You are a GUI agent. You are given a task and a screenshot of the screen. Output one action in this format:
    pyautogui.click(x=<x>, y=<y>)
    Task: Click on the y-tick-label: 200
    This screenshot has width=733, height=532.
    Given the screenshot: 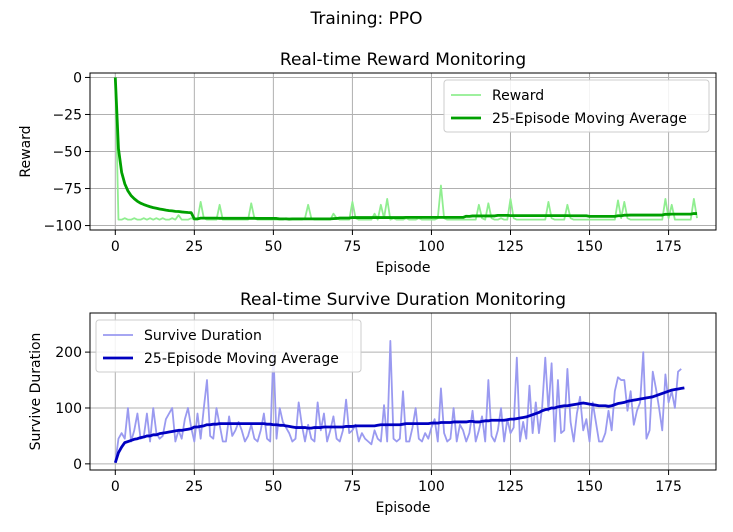 What is the action you would take?
    pyautogui.click(x=68, y=353)
    